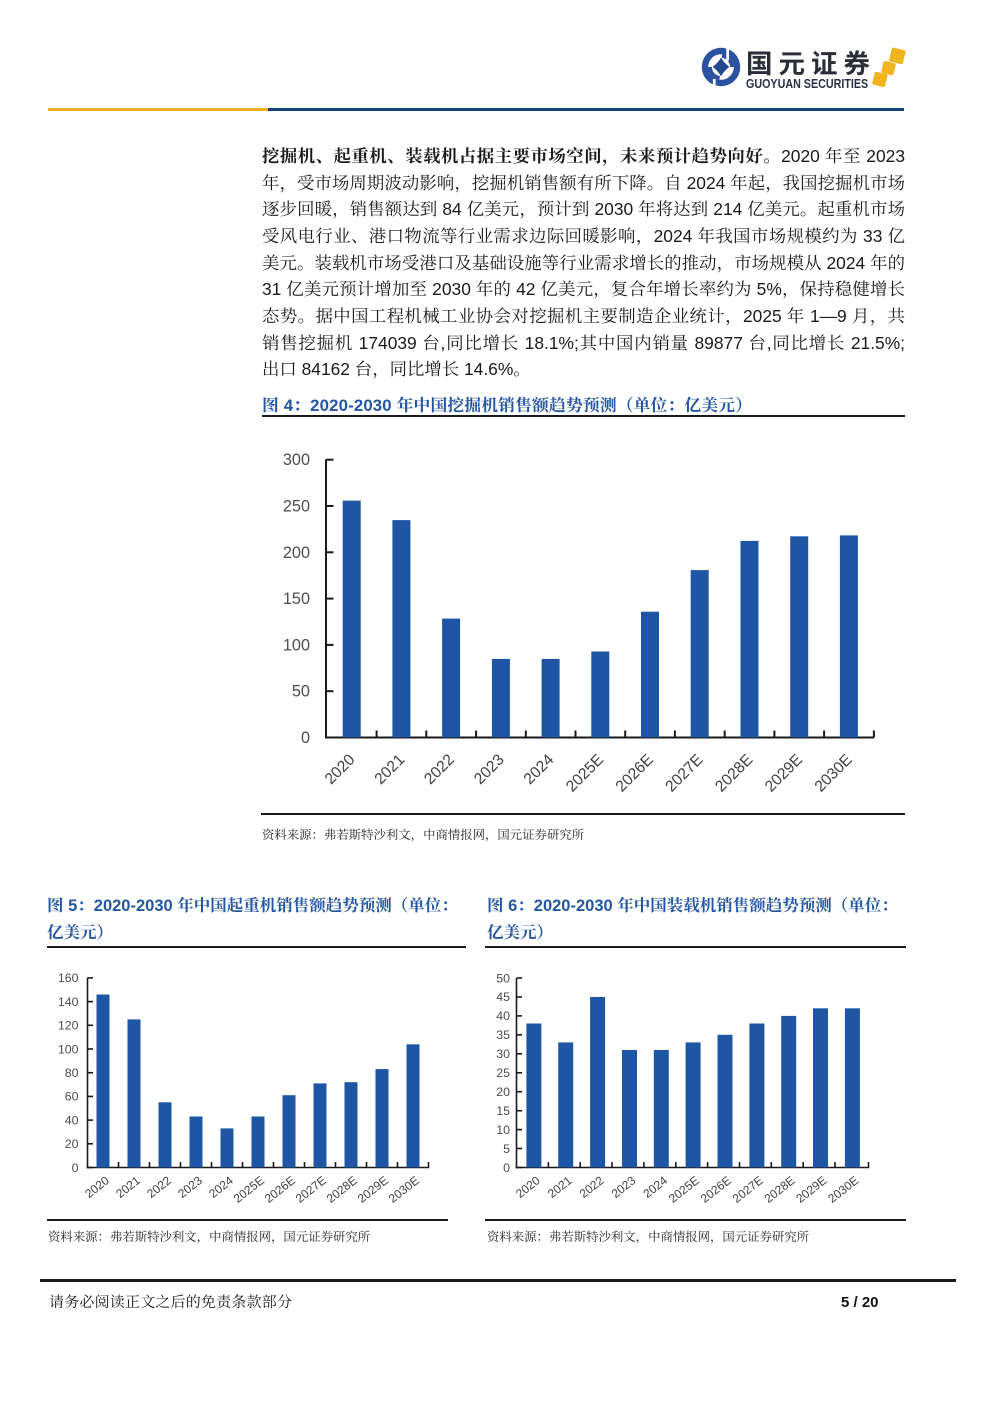  I want to click on svg-text: 5, so click(506, 1149).